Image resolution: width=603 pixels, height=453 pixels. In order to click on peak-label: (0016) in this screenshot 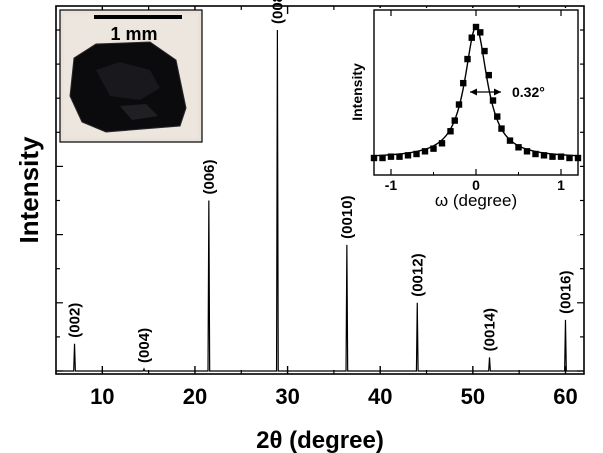, I will do `click(565, 291)`.